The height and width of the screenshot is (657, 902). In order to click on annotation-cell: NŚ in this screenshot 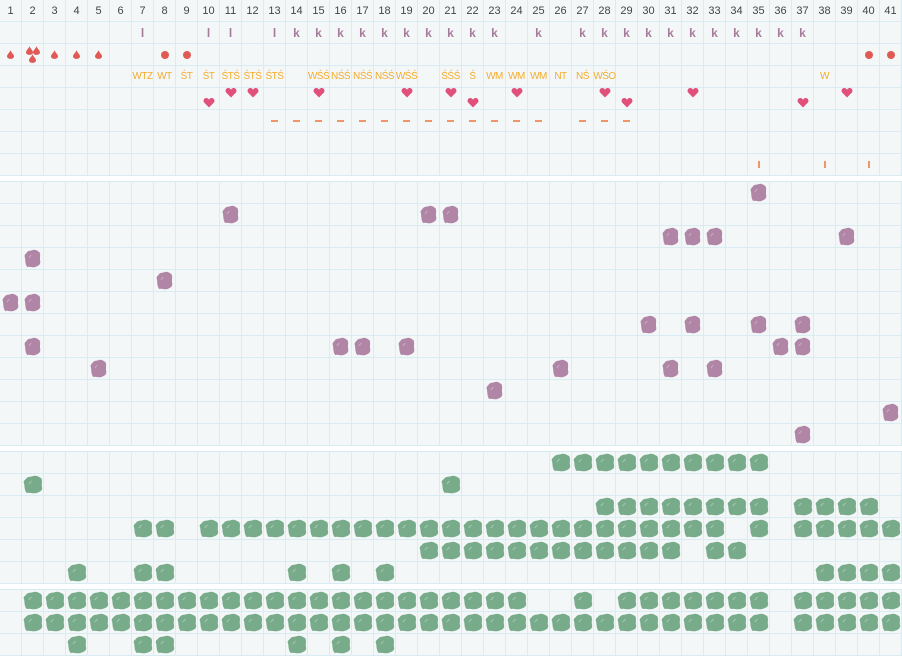, I will do `click(583, 77)`.